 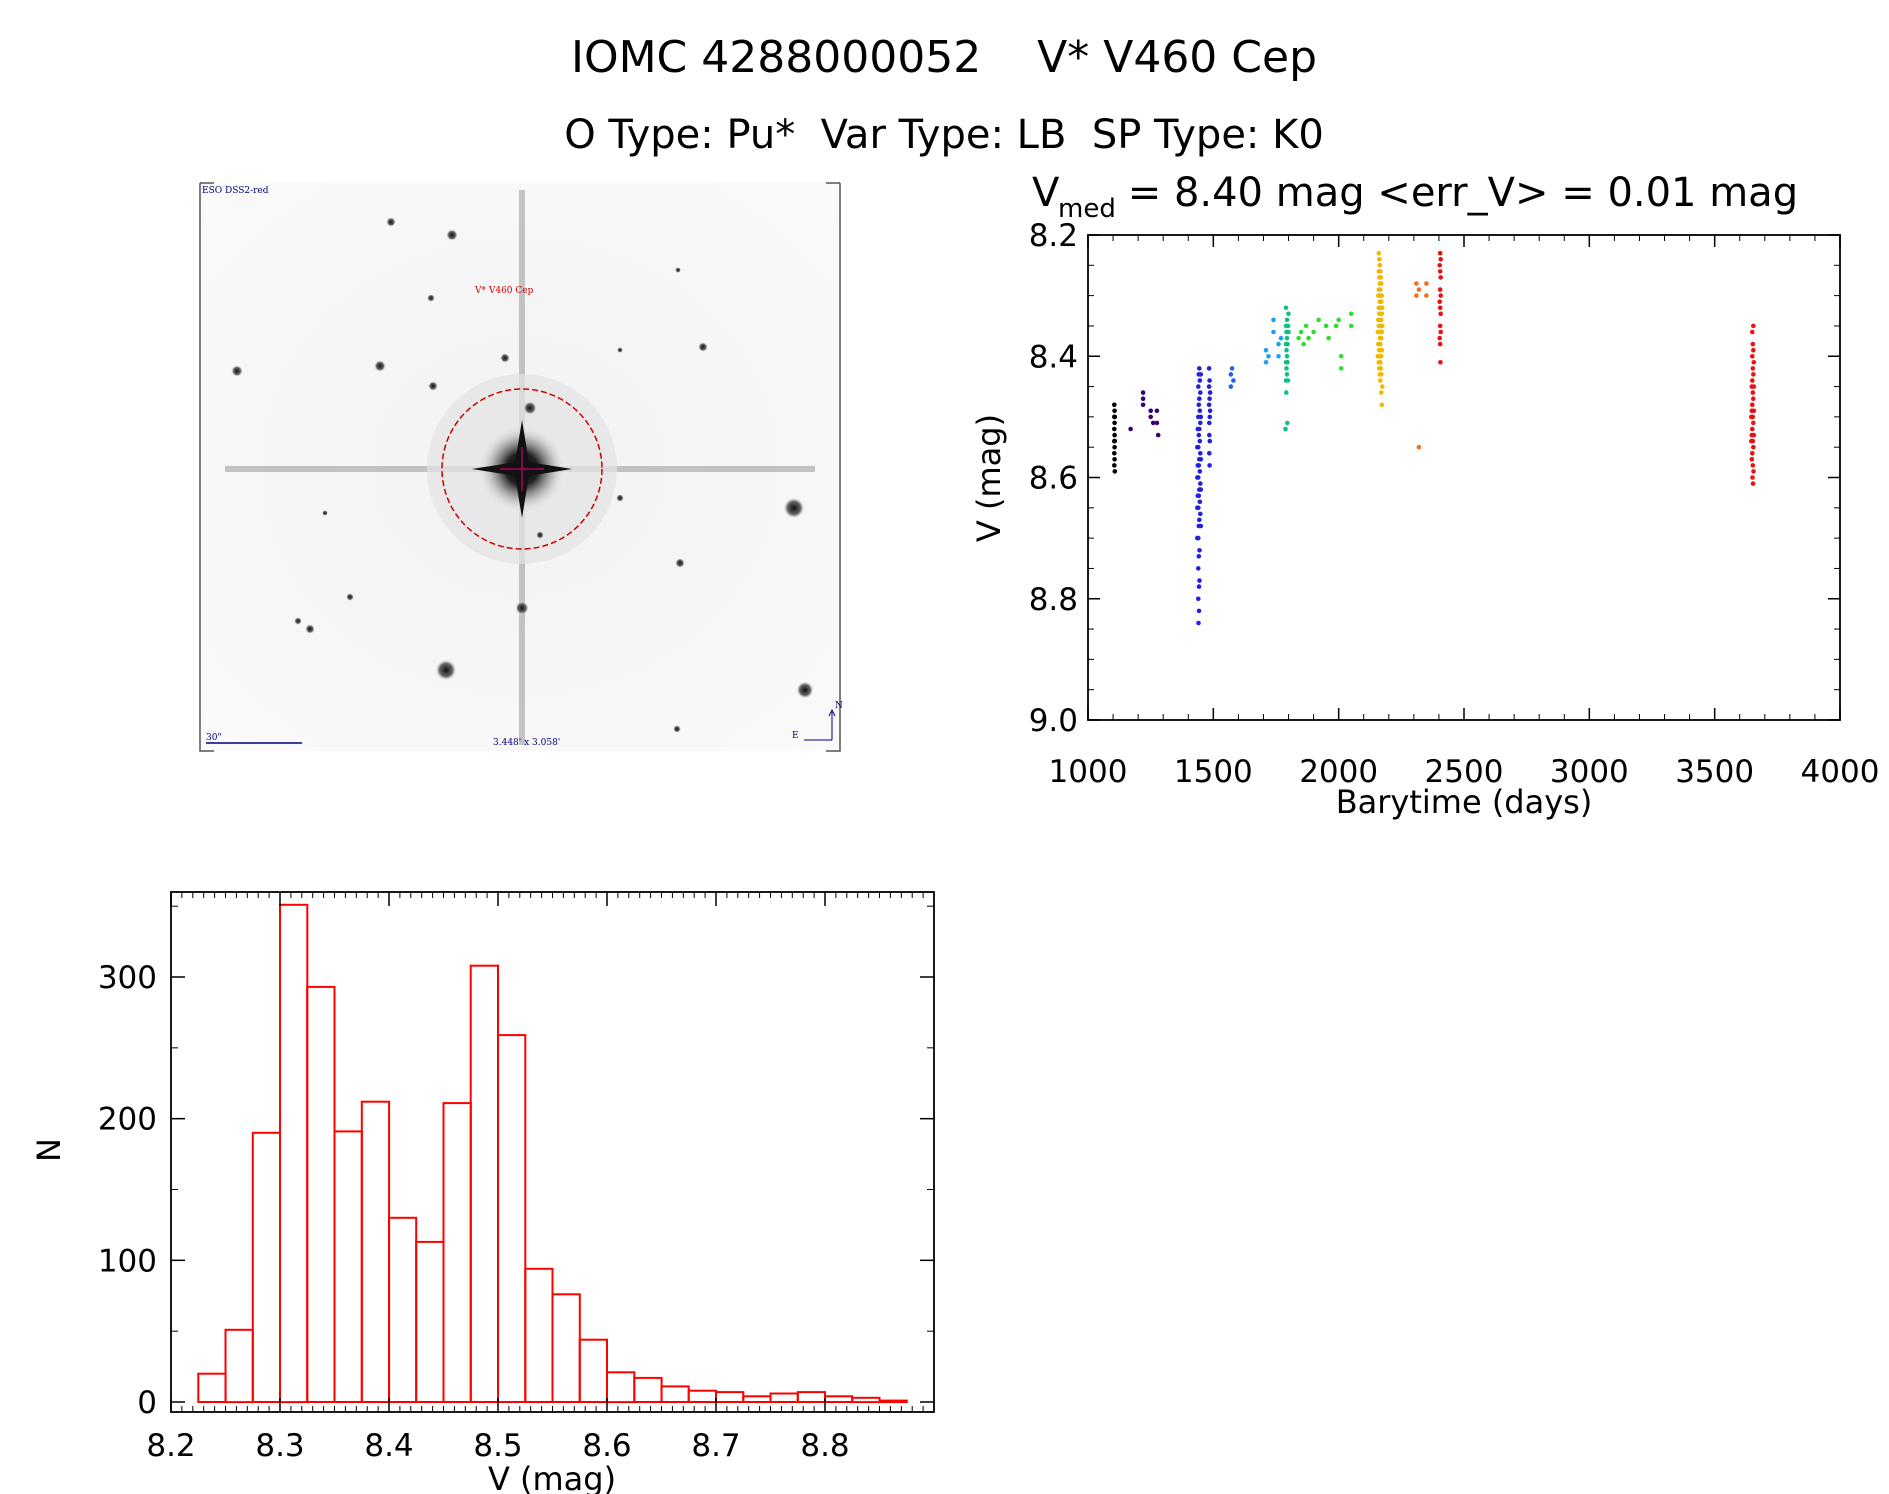 What do you see at coordinates (1213, 772) in the screenshot?
I see `light-curve-xtick-label: 1500` at bounding box center [1213, 772].